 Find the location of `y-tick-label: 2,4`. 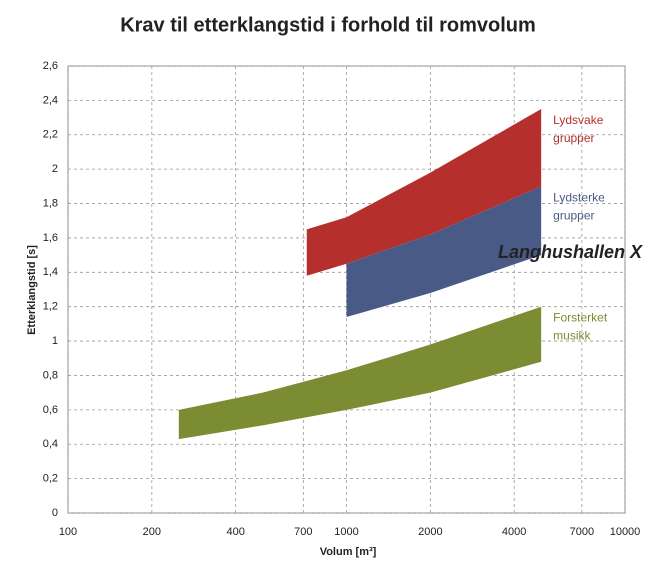

y-tick-label: 2,4 is located at coordinates (50, 100).